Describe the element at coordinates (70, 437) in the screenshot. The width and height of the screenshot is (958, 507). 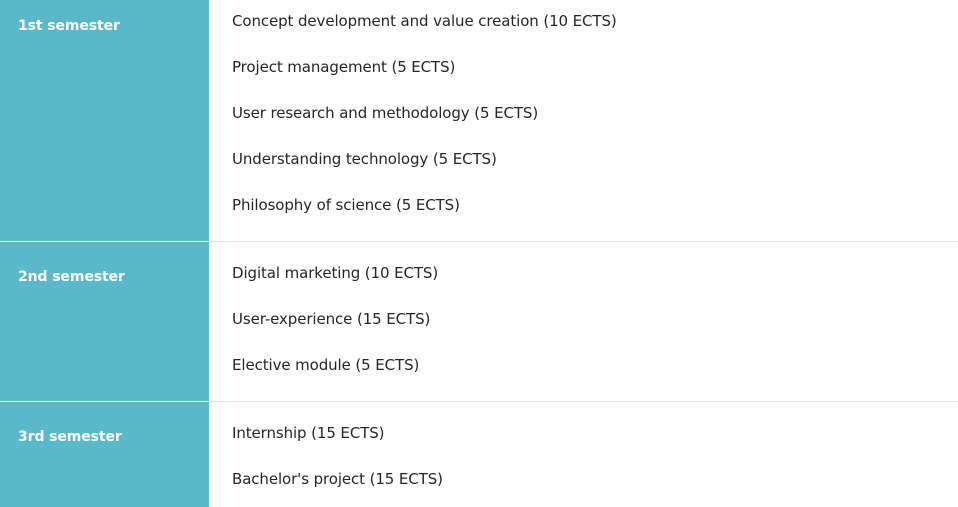
I see `semester-label: 3rd semester` at that location.